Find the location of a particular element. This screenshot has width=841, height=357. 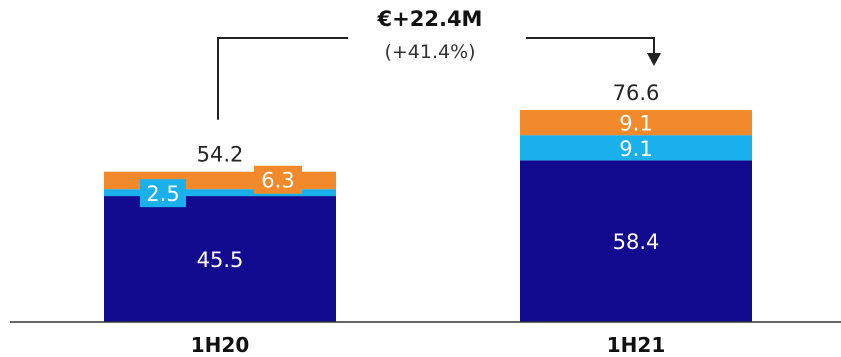

category-label-1h20: 1H20 is located at coordinates (220, 345).